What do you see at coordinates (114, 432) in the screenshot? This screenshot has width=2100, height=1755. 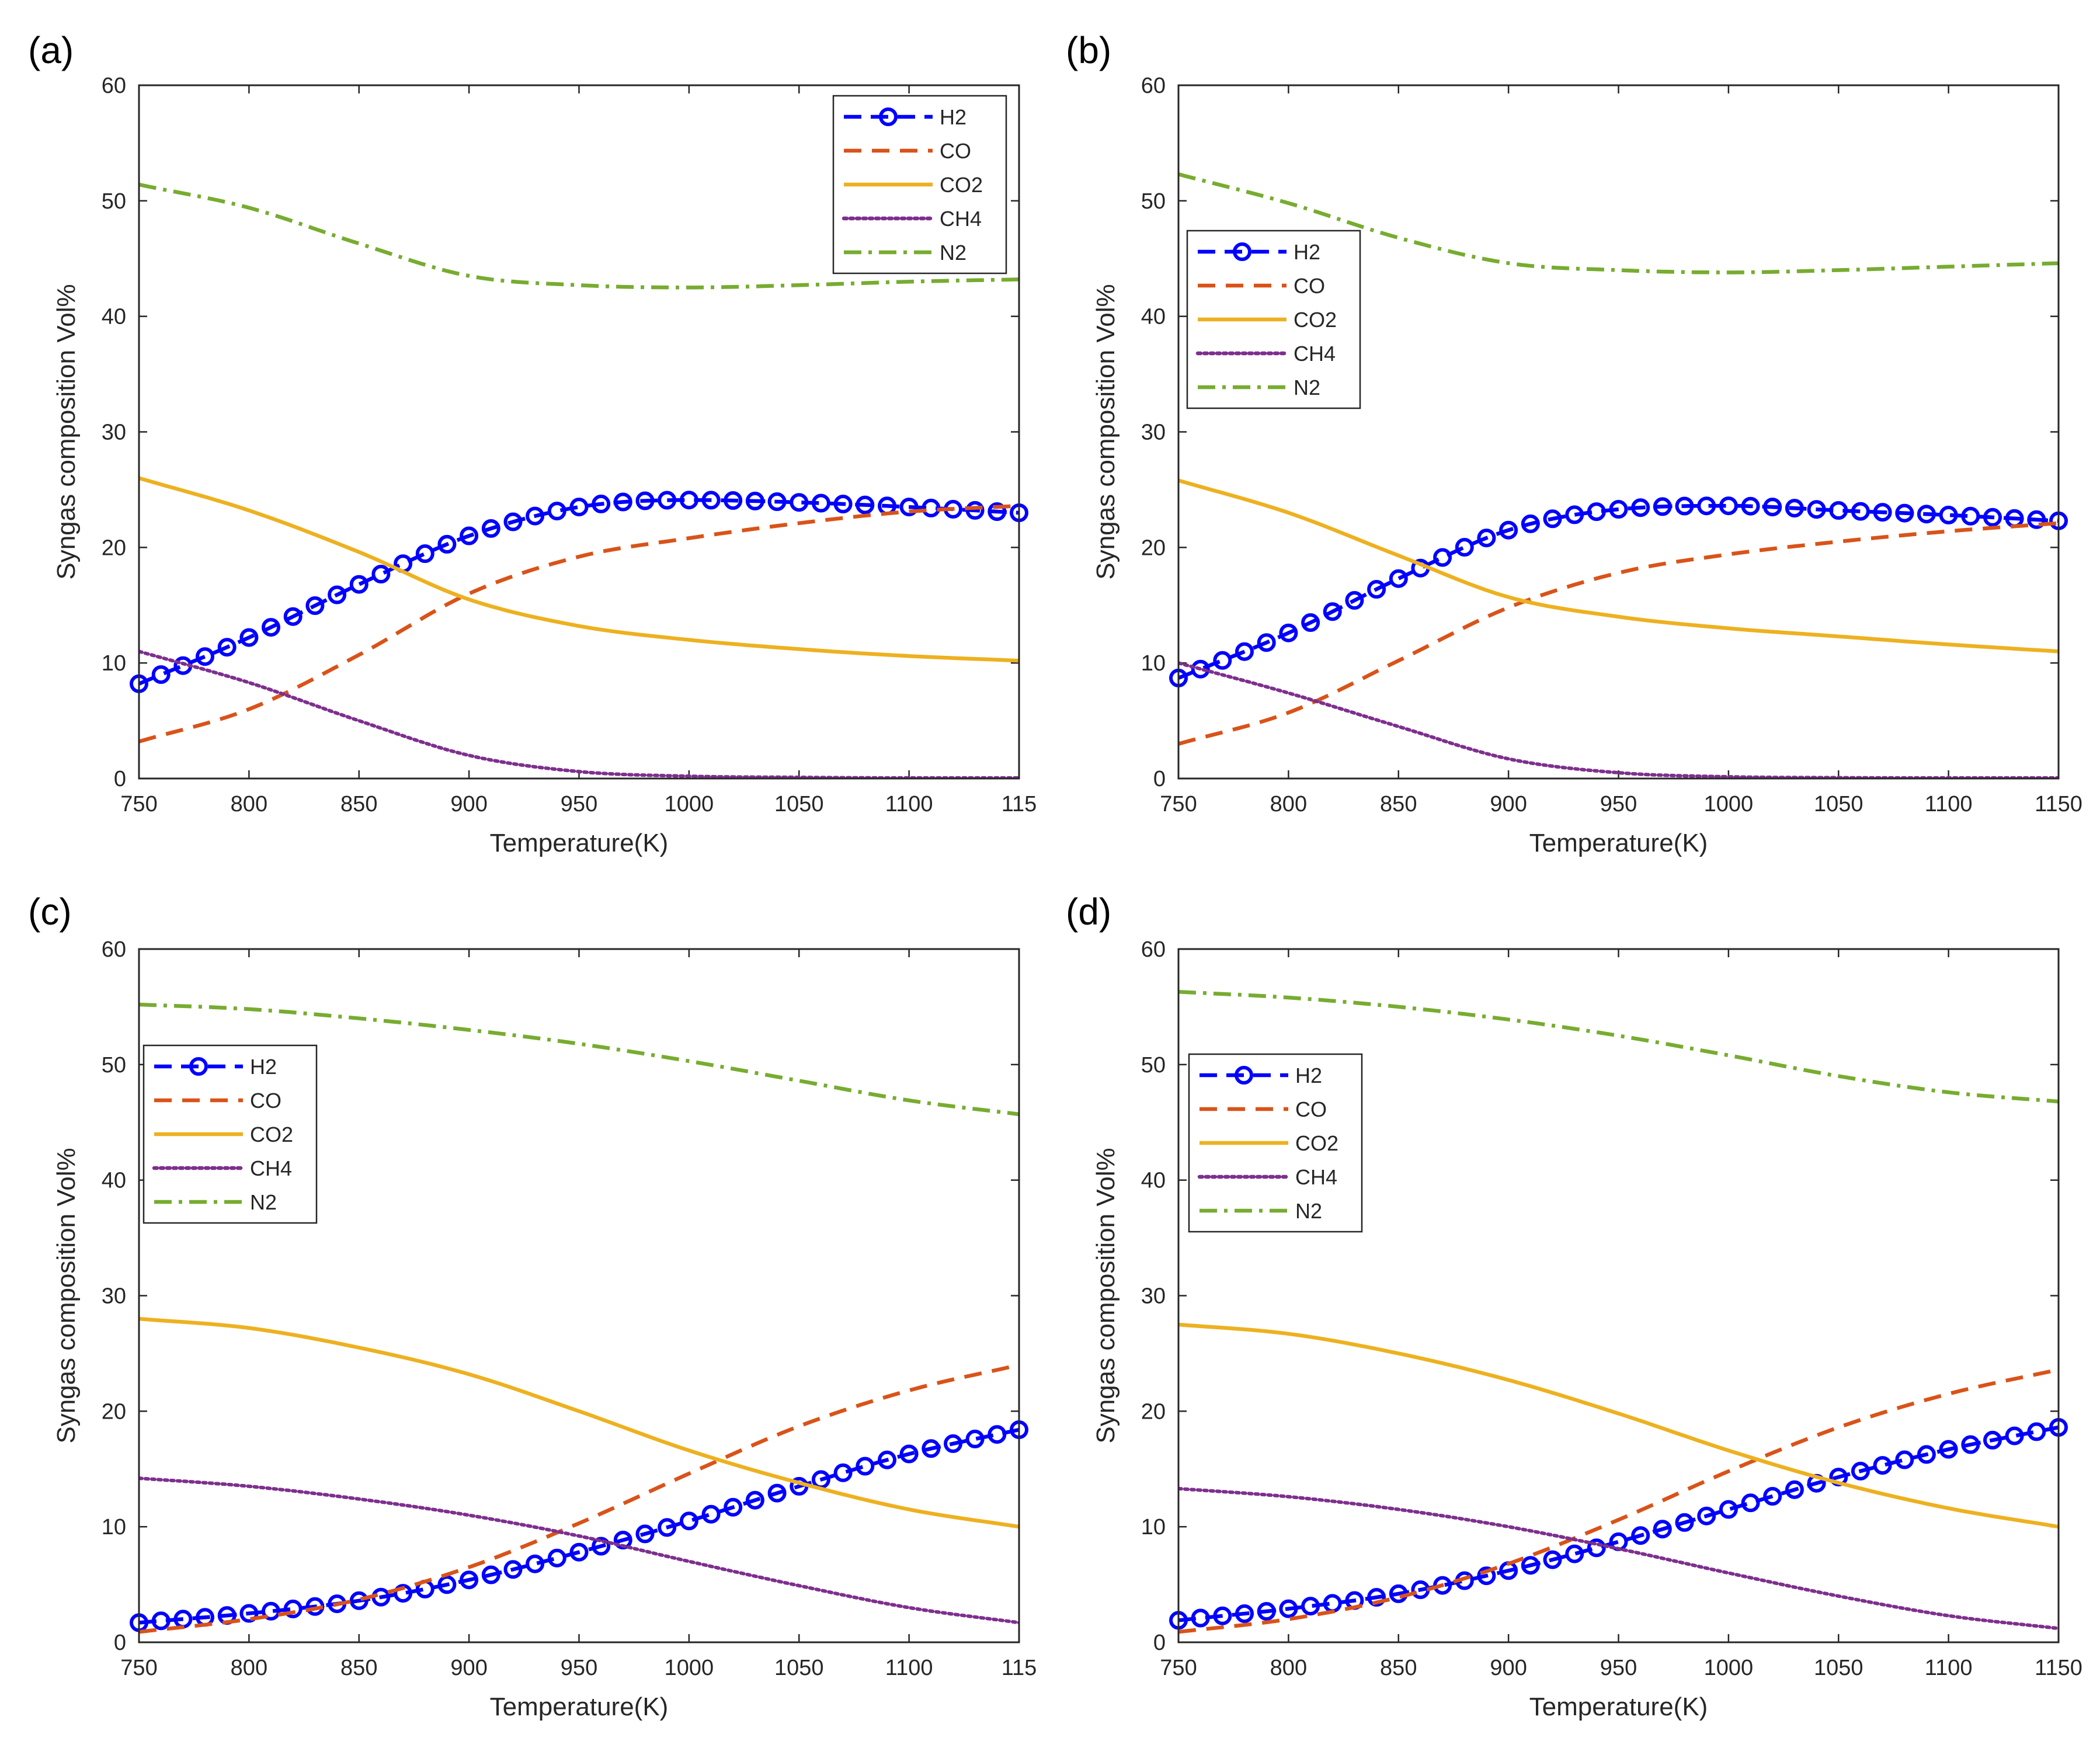 I see `y-tick-label: 30` at bounding box center [114, 432].